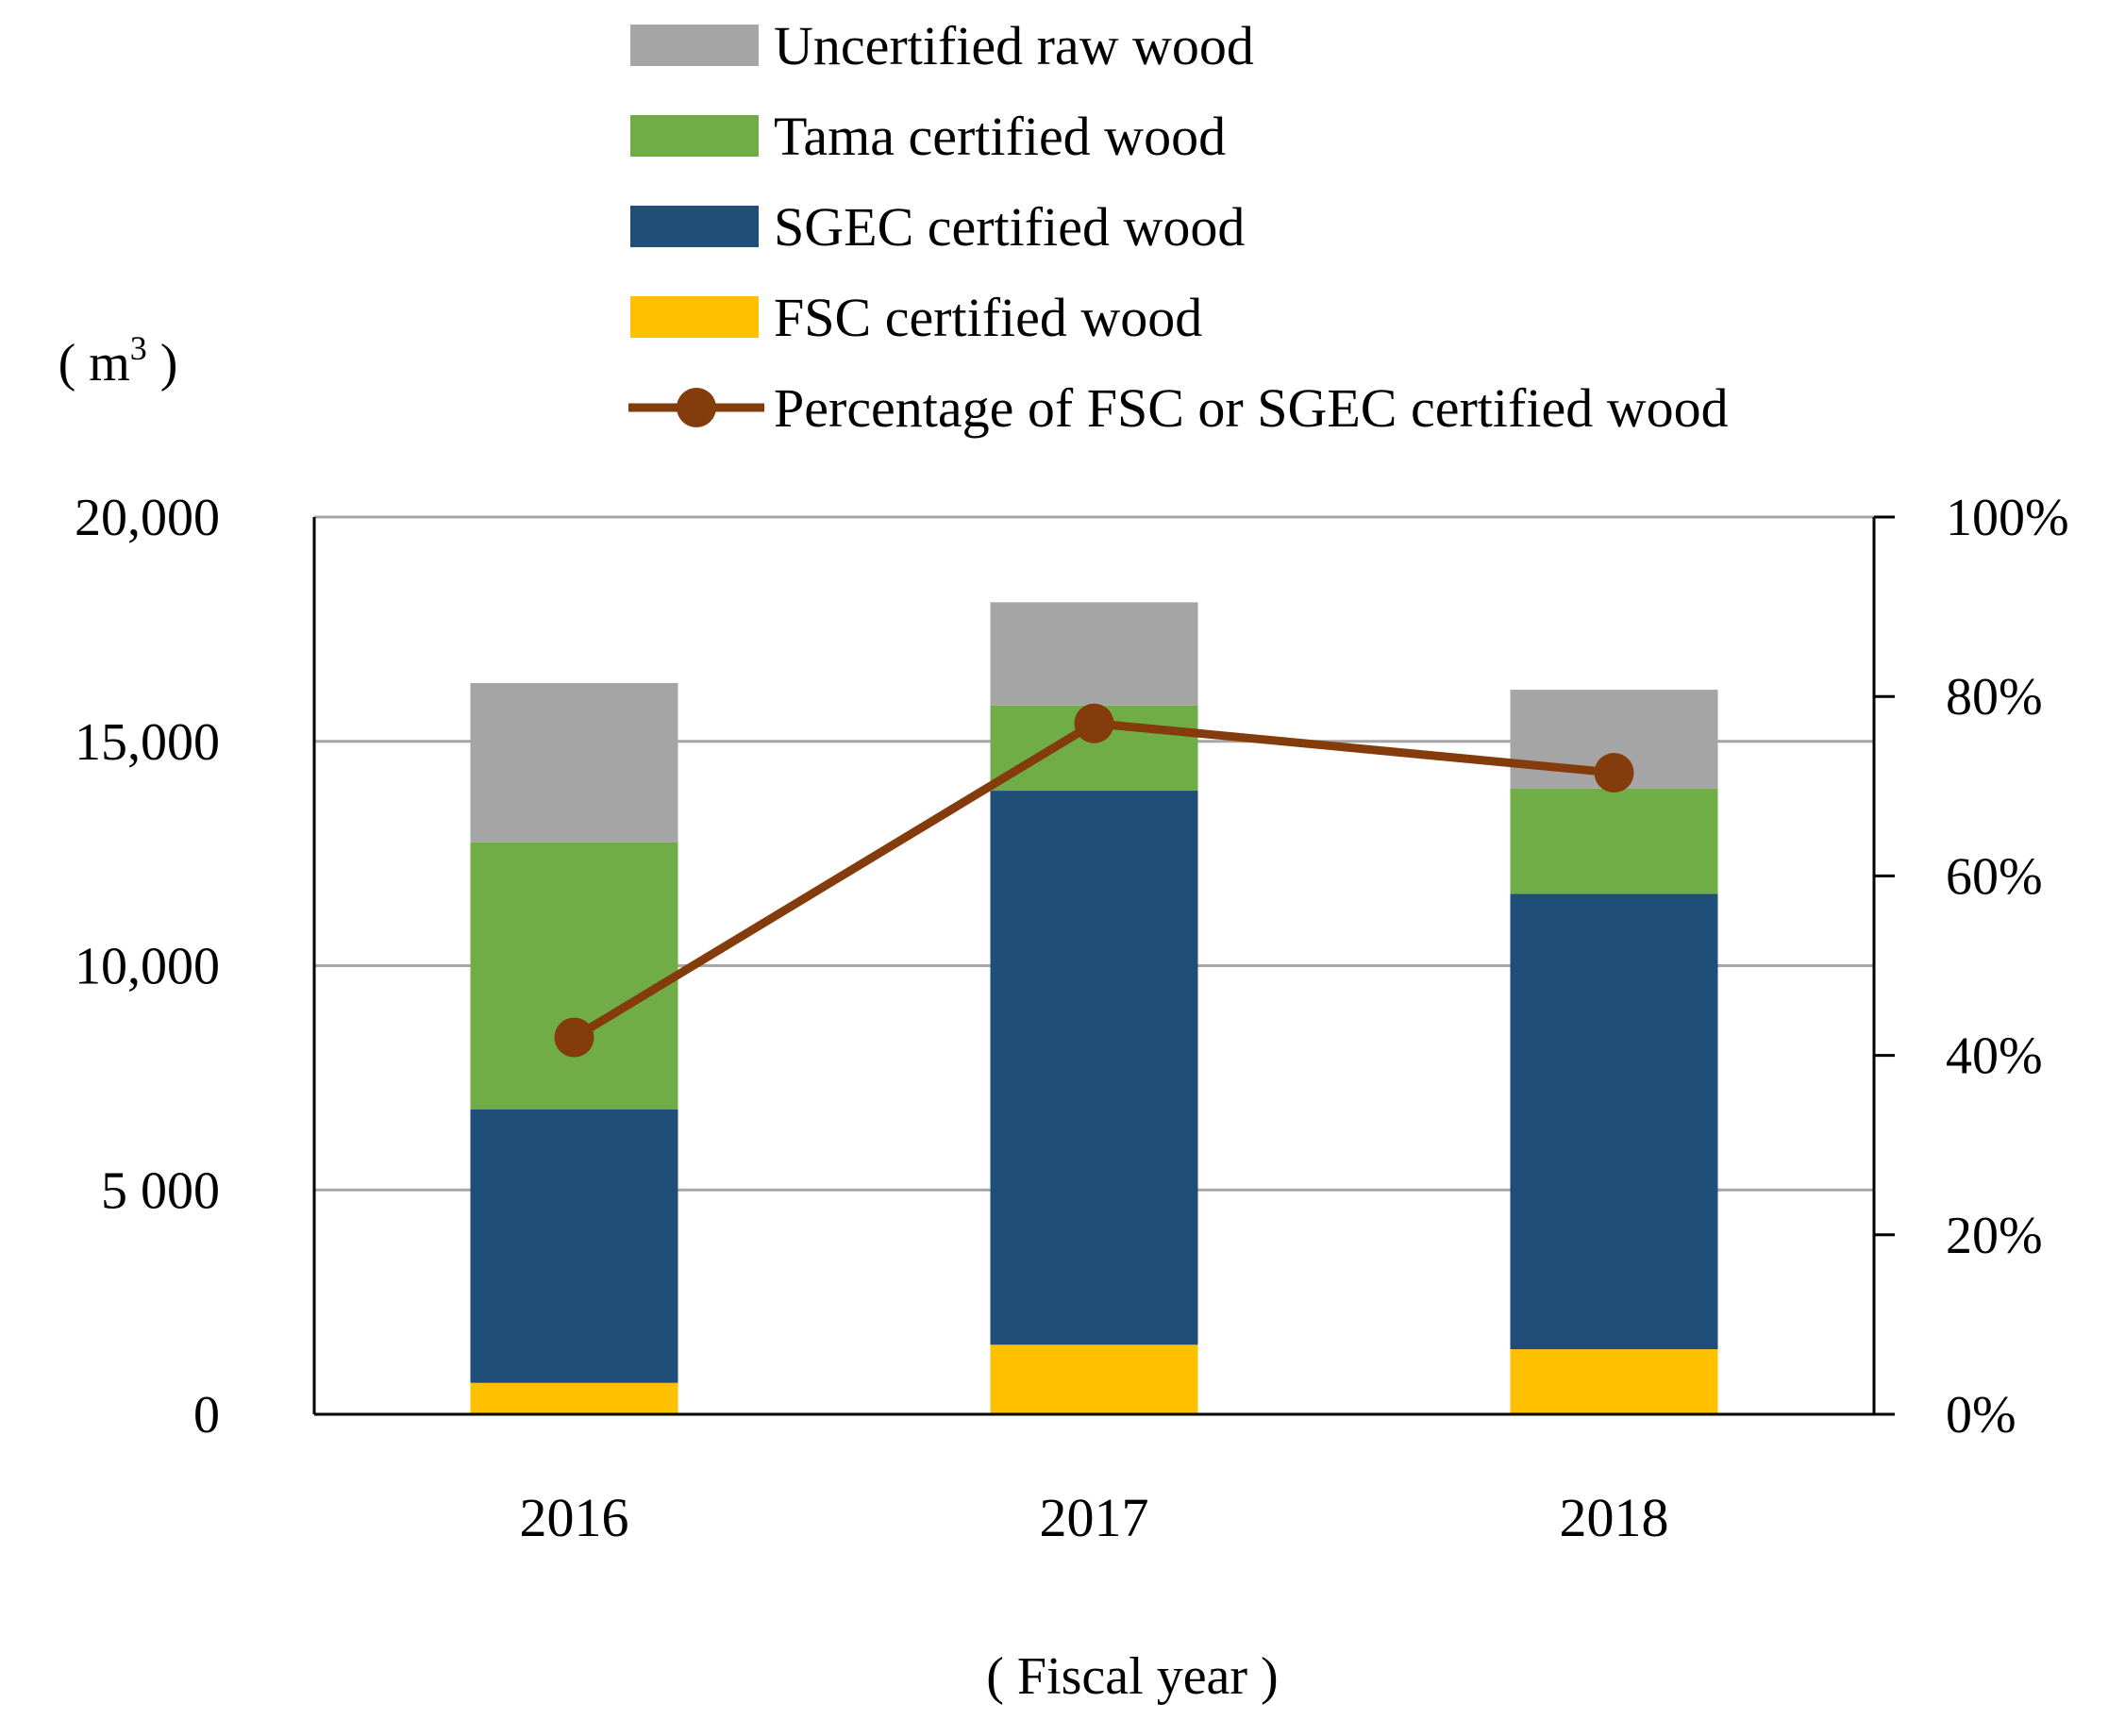 Image resolution: width=2125 pixels, height=1736 pixels. Describe the element at coordinates (574, 976) in the screenshot. I see `bar-tama-certified-wood-2016` at that location.